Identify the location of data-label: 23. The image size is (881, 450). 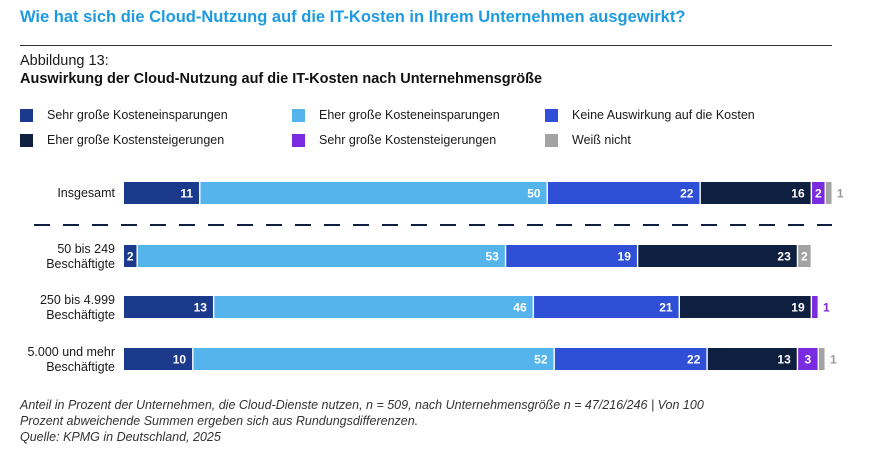
(784, 257).